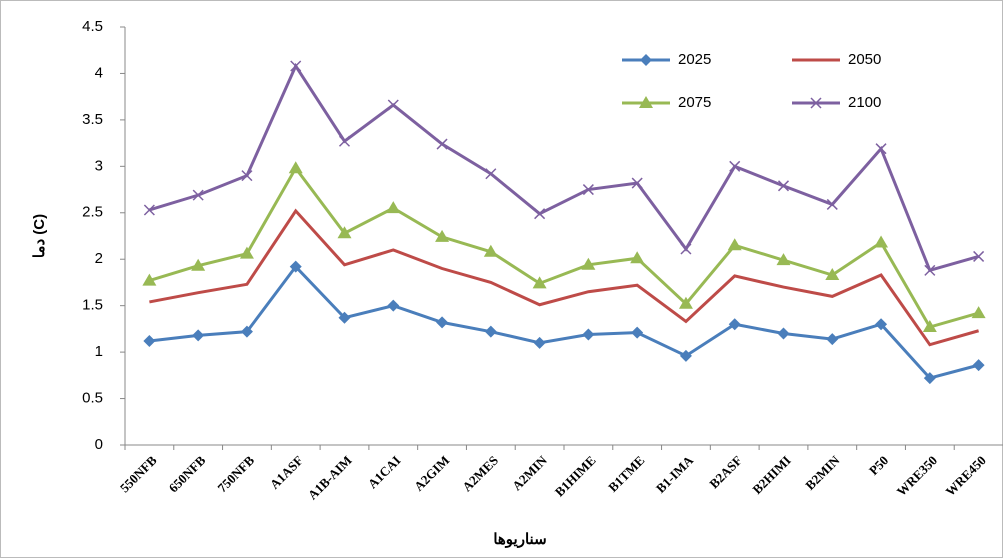 The height and width of the screenshot is (558, 1003). I want to click on y-tick-label: 4, so click(99, 72).